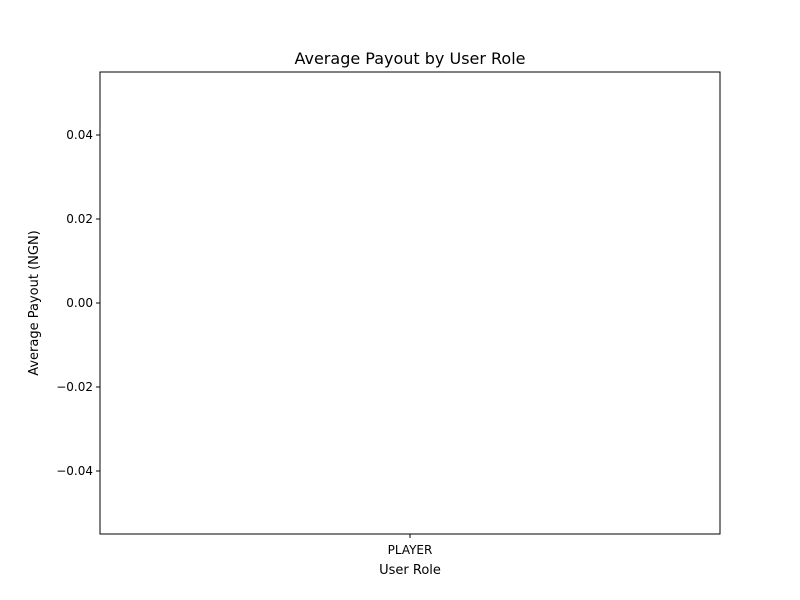 The height and width of the screenshot is (600, 800). What do you see at coordinates (410, 550) in the screenshot?
I see `x-tick-label: PLAYER` at bounding box center [410, 550].